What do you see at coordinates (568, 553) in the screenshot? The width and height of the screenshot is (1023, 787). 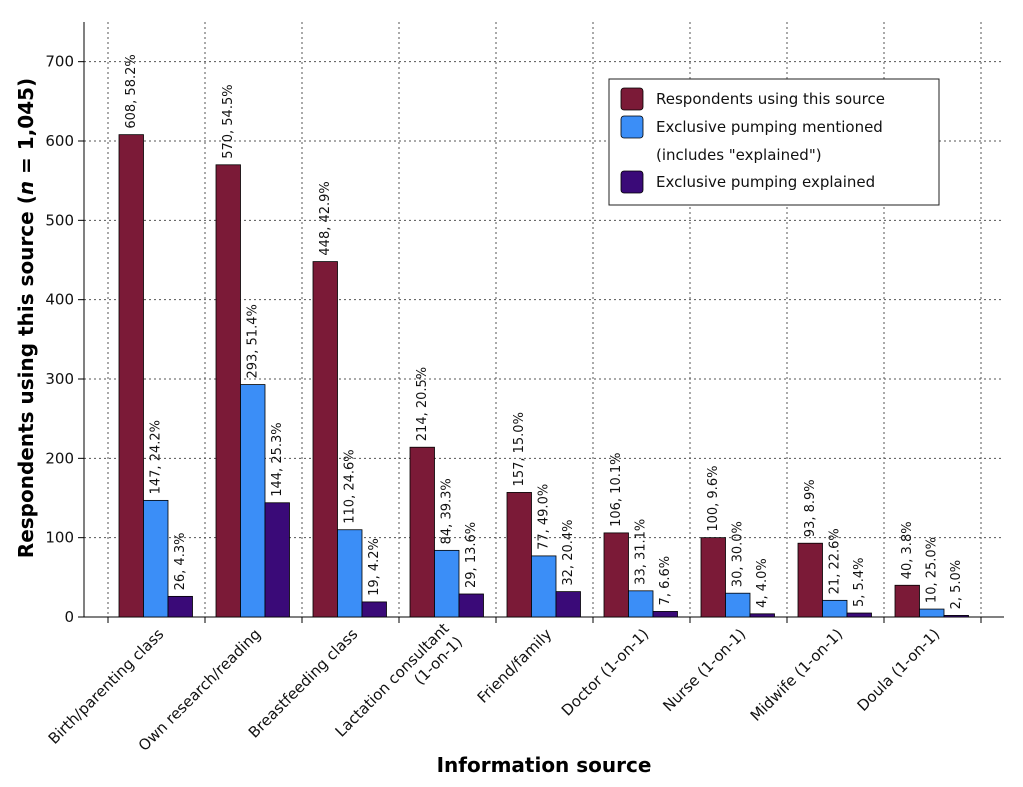 I see `data-label: 32, 20.4%` at bounding box center [568, 553].